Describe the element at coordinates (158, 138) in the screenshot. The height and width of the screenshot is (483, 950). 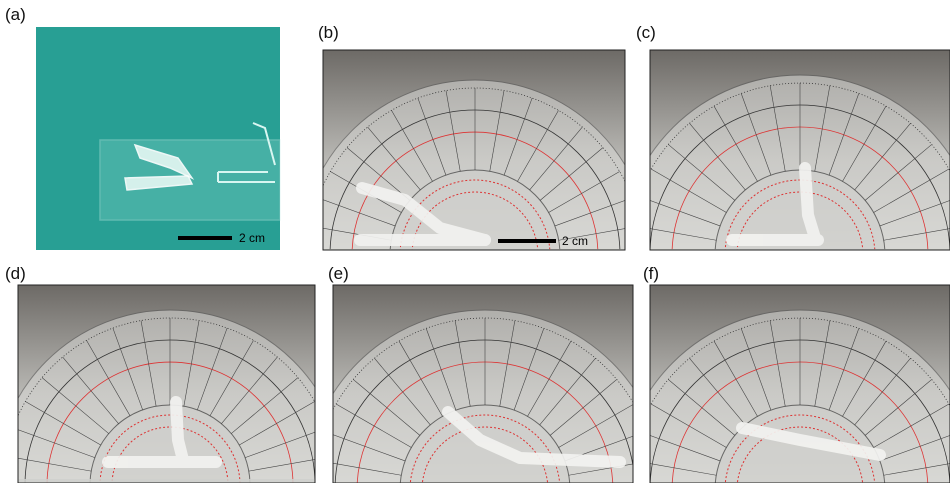
I see `photo-a: 2 cm` at that location.